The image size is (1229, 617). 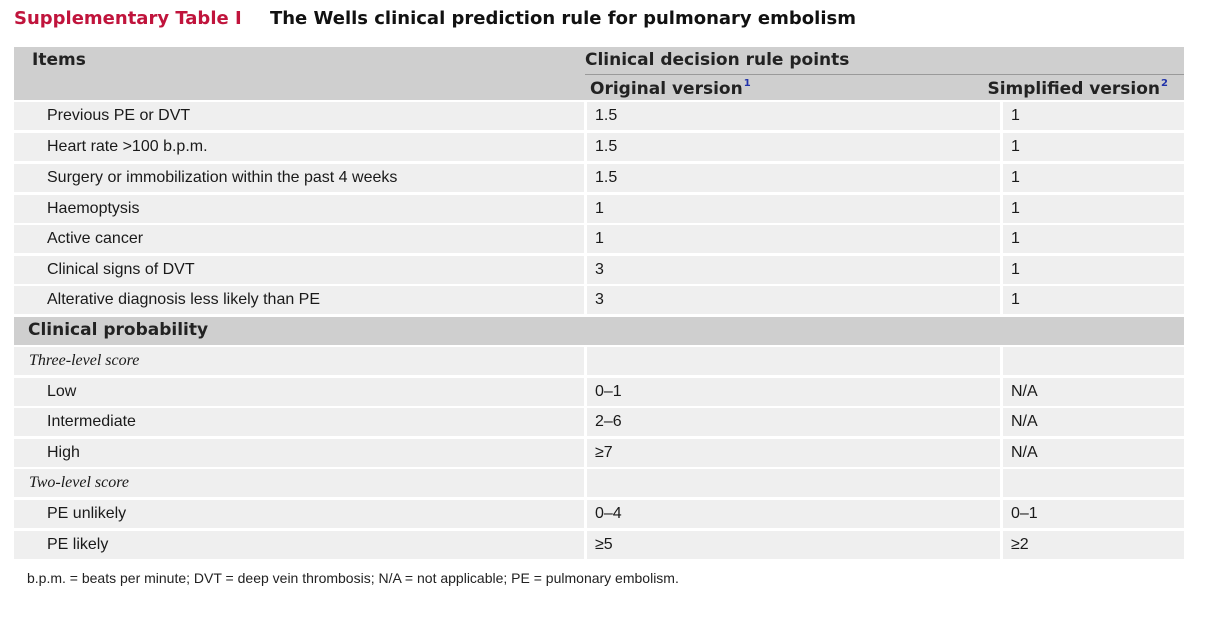 What do you see at coordinates (608, 513) in the screenshot?
I see `original-value: 0–4` at bounding box center [608, 513].